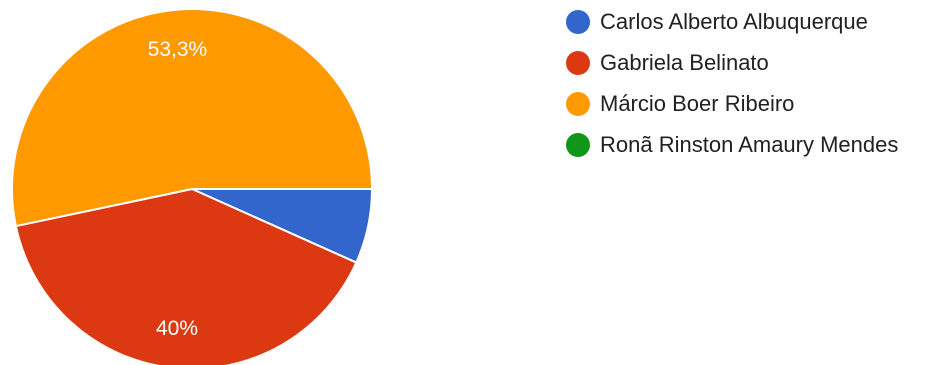  I want to click on legend-swatch-marcio, so click(578, 103).